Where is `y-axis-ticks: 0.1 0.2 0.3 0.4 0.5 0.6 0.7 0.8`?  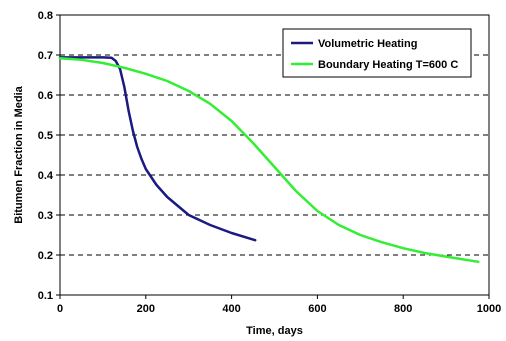 y-axis-ticks: 0.1 0.2 0.3 0.4 0.5 0.6 0.7 0.8 is located at coordinates (49, 156).